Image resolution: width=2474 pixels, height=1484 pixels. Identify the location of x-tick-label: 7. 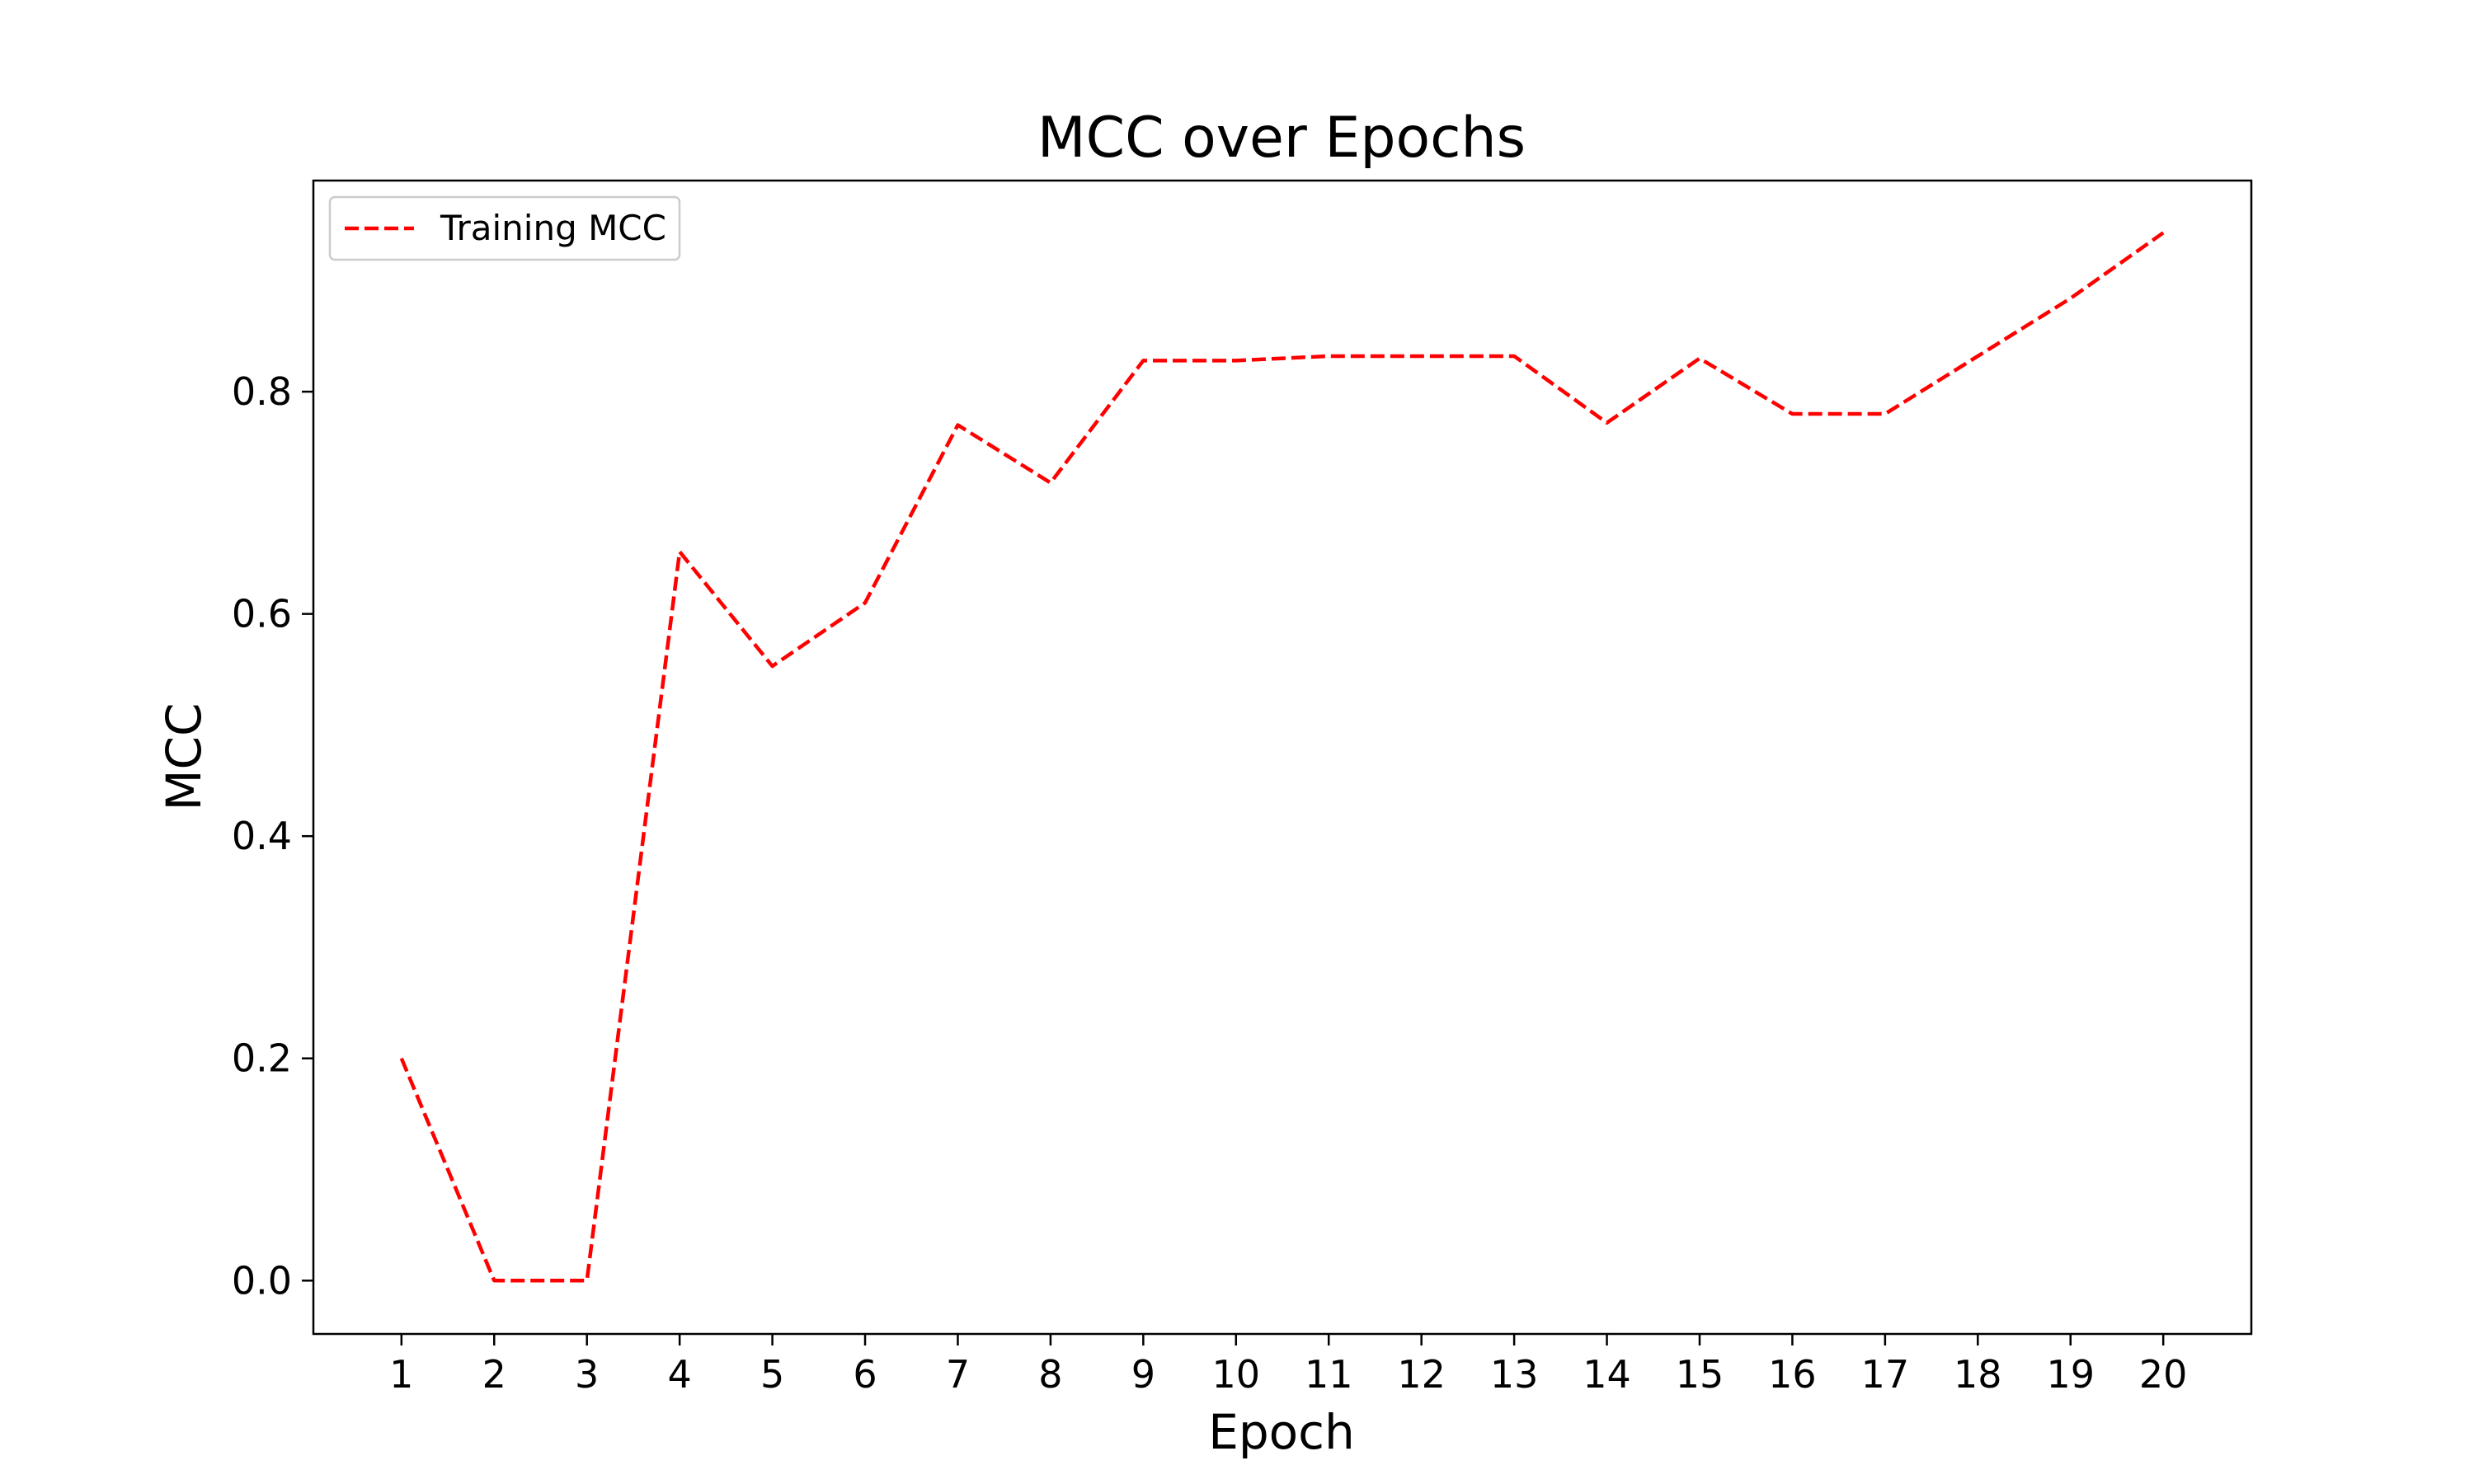
(958, 1374).